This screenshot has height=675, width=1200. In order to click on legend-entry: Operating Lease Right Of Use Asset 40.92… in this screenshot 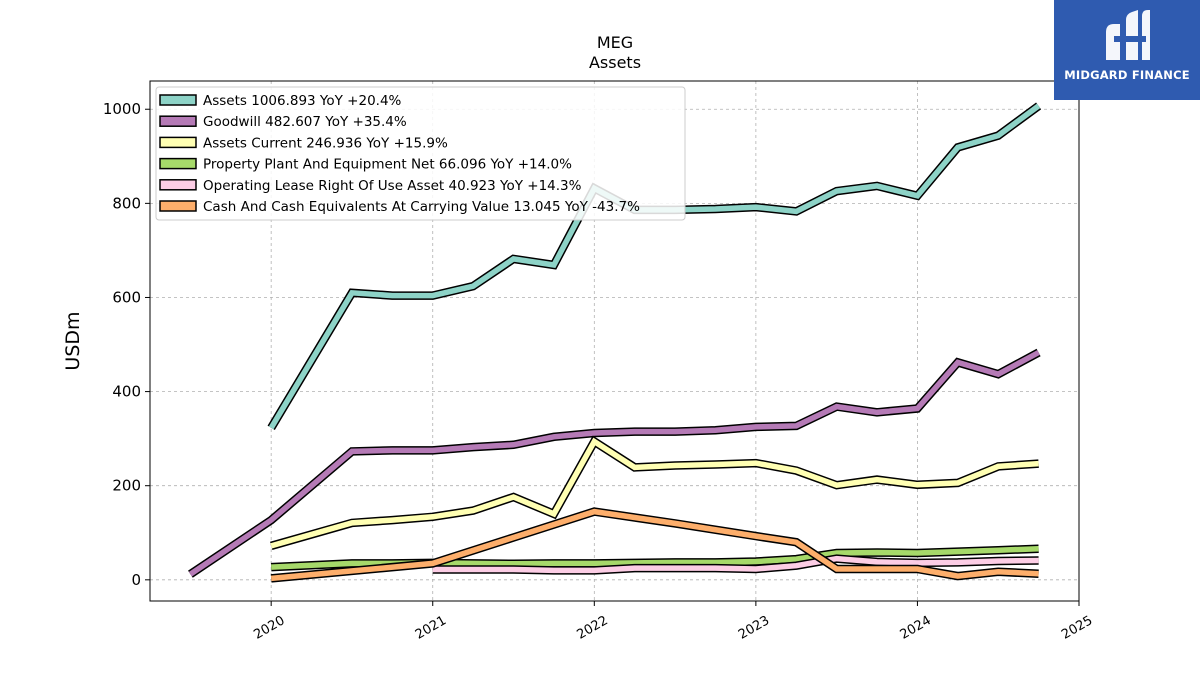, I will do `click(392, 186)`.